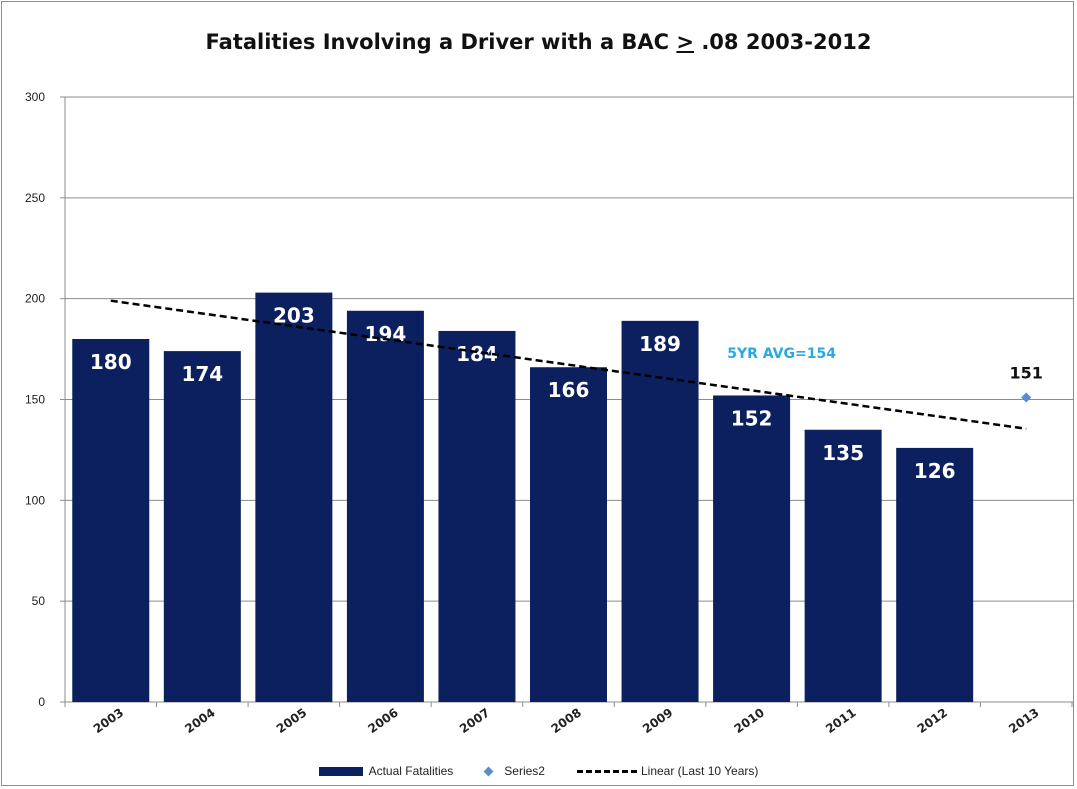  What do you see at coordinates (477, 354) in the screenshot?
I see `bar-data-label: 184` at bounding box center [477, 354].